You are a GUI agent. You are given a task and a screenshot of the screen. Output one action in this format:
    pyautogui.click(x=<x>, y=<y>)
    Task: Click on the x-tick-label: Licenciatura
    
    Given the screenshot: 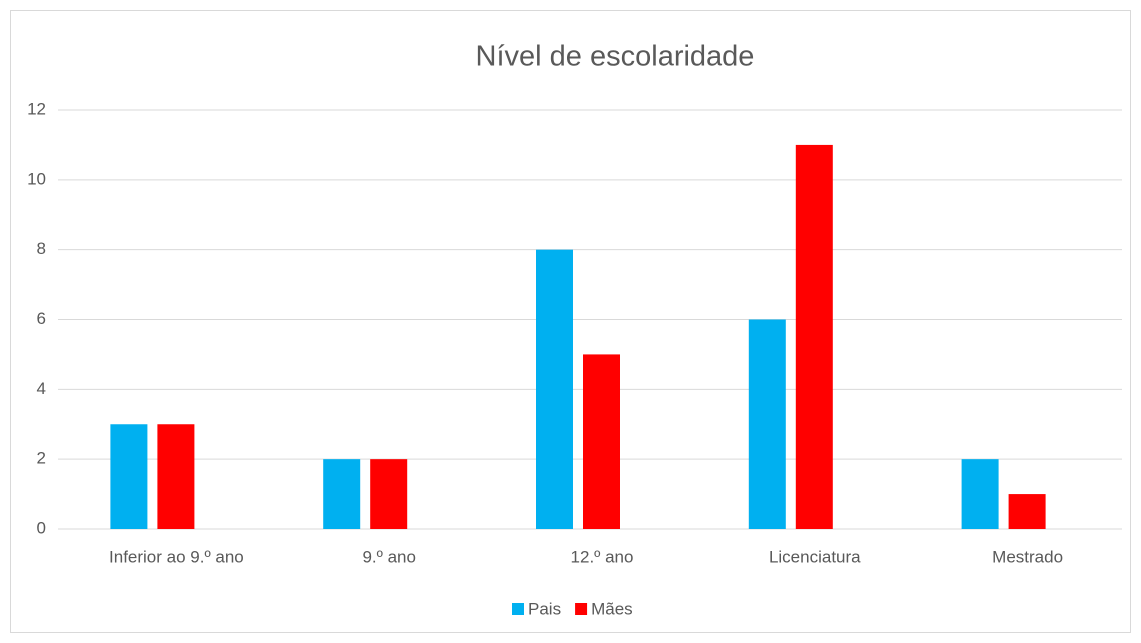 What is the action you would take?
    pyautogui.click(x=815, y=556)
    